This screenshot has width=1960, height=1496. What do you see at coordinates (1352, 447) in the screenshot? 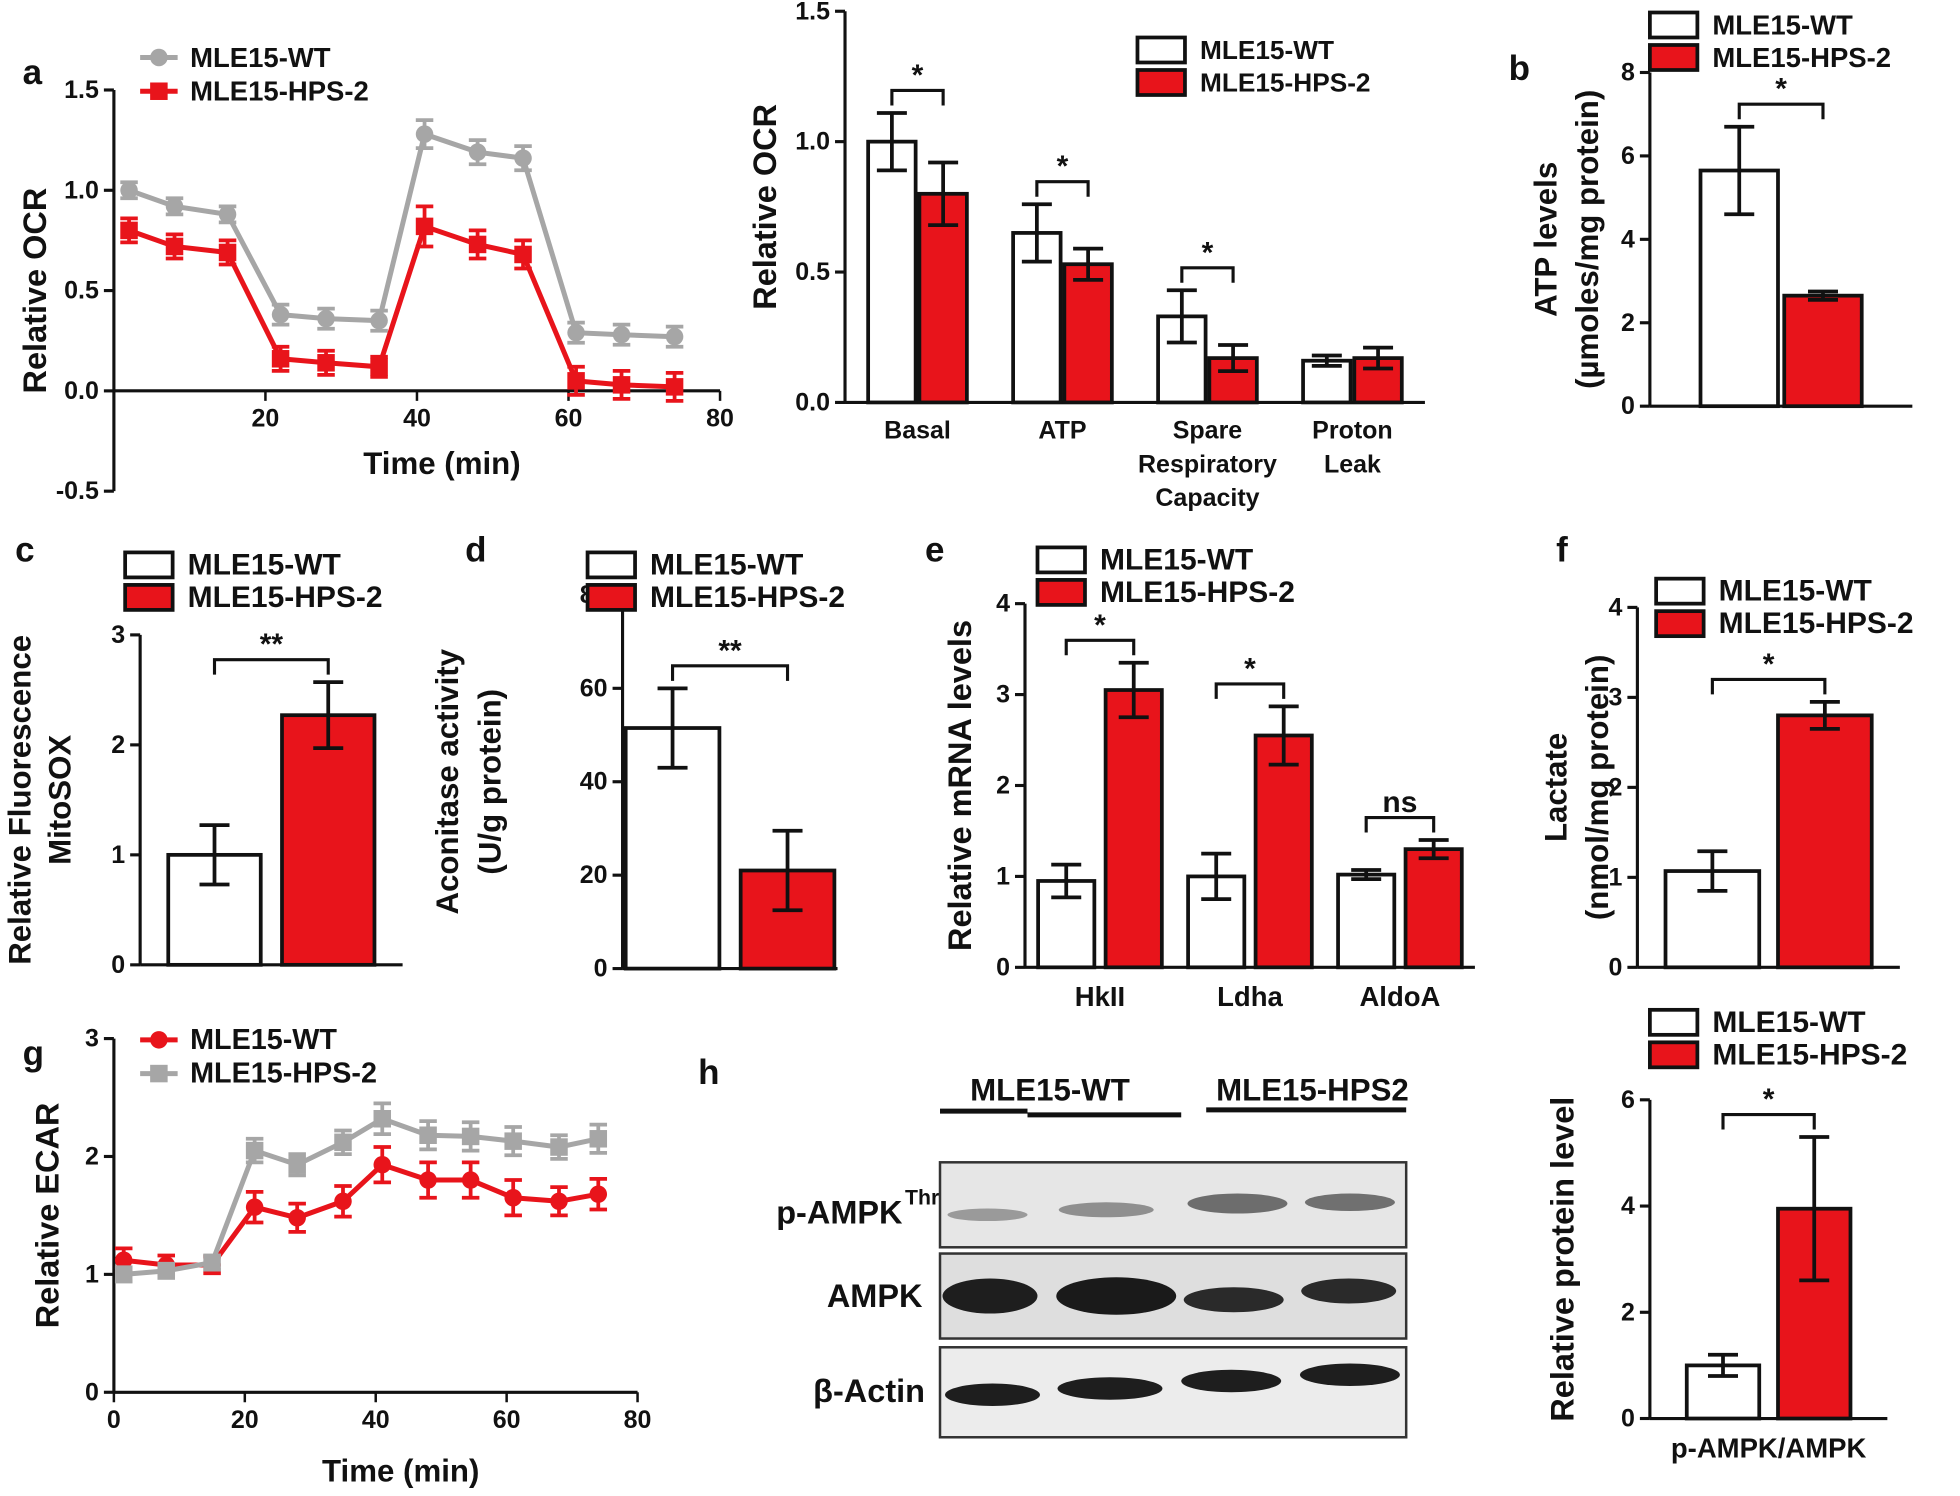
I see `category-label-box: Proton Leak` at bounding box center [1352, 447].